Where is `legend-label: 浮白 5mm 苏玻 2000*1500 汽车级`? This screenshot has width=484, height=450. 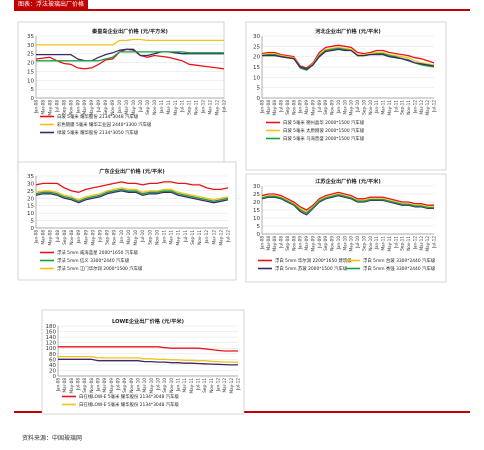
legend-label: 浮白 5mm 苏玻 2000*1500 汽车级 is located at coordinates (311, 268).